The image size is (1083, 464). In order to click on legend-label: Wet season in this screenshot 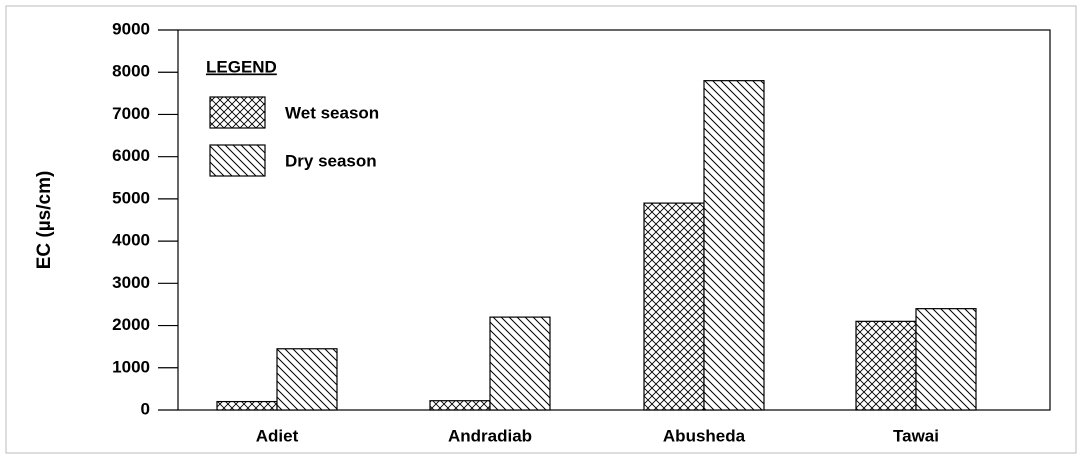, I will do `click(332, 112)`.